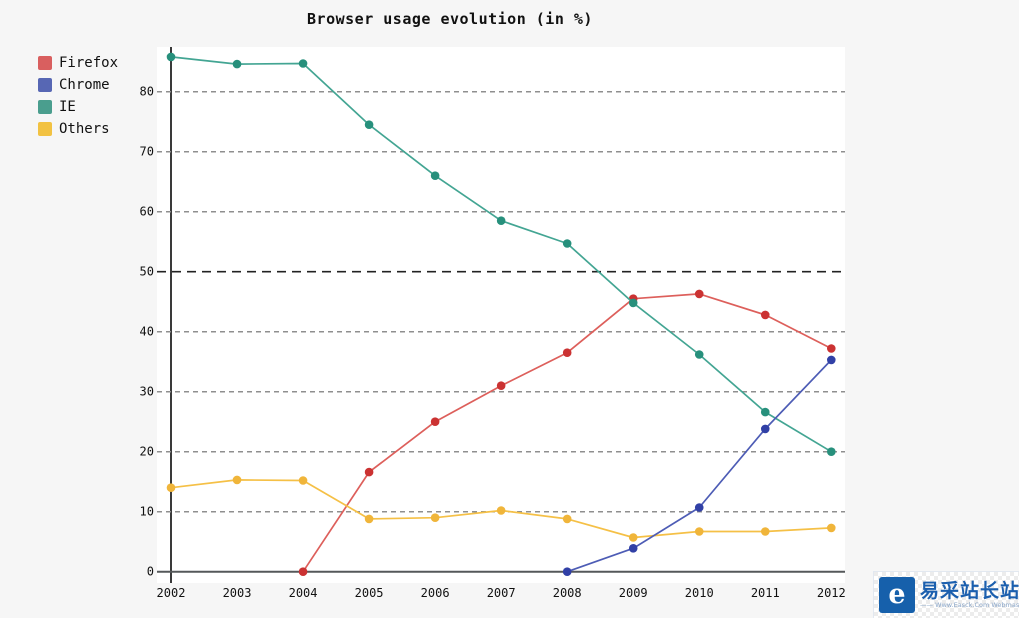 This screenshot has height=618, width=1019. What do you see at coordinates (765, 593) in the screenshot?
I see `x-tick-label: 2011` at bounding box center [765, 593].